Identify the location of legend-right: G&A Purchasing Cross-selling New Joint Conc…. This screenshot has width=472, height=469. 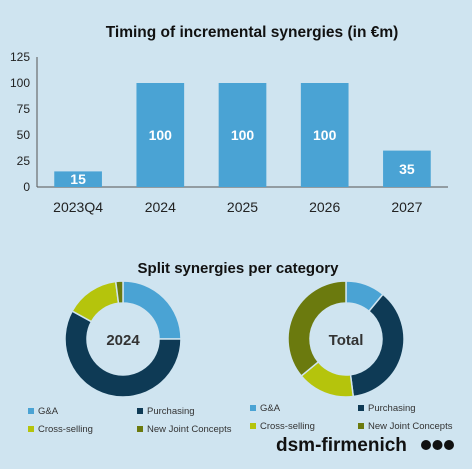
(351, 417).